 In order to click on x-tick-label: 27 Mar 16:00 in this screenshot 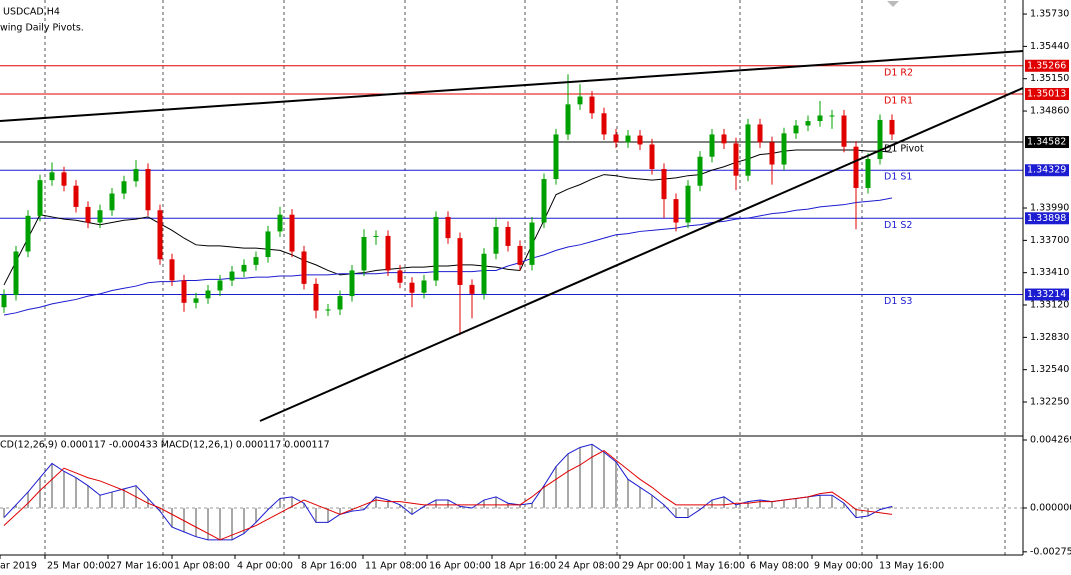, I will do `click(141, 566)`.